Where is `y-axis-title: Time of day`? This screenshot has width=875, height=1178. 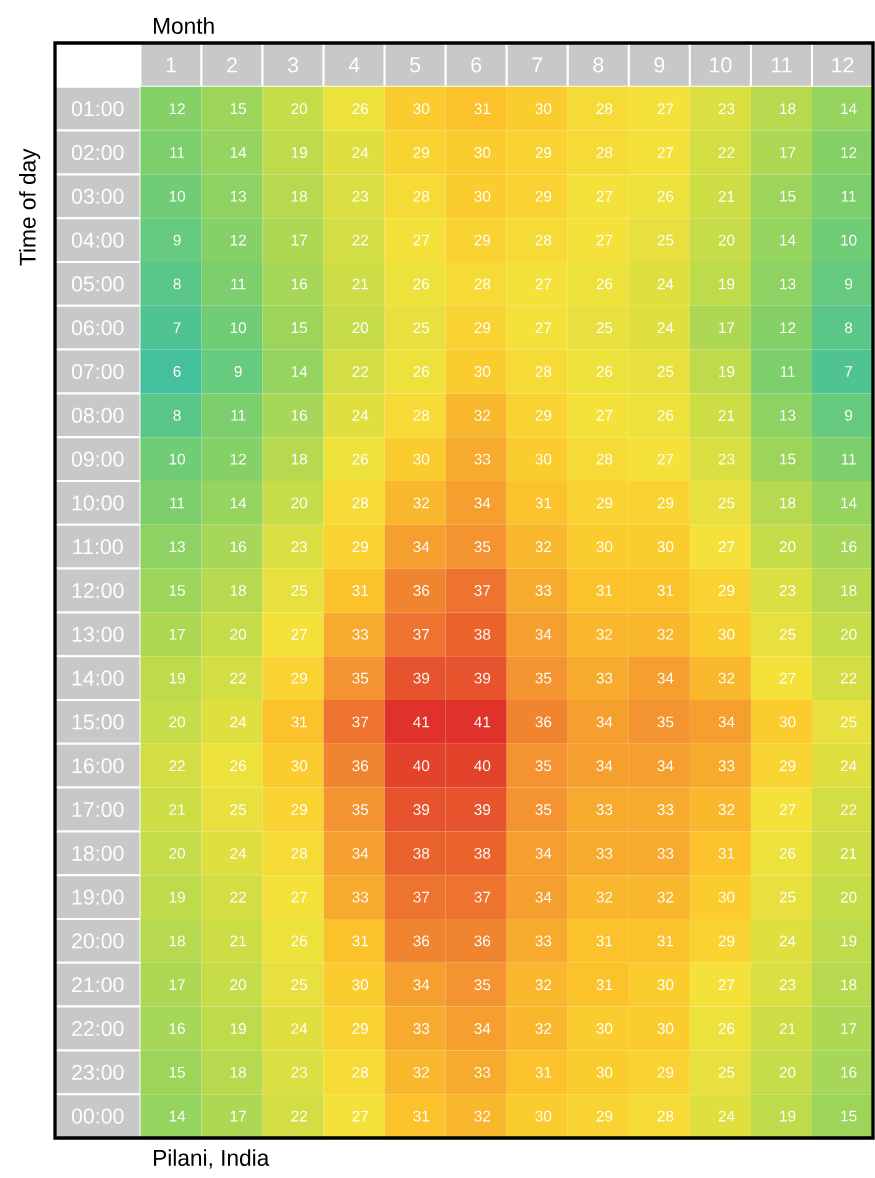 y-axis-title: Time of day is located at coordinates (30, 207).